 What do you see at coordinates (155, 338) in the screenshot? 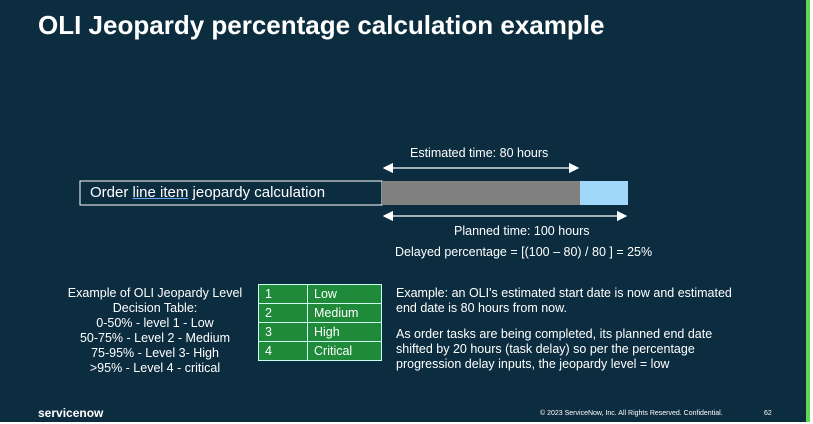
I see `text: 50-75% - Level 2 - Medium` at bounding box center [155, 338].